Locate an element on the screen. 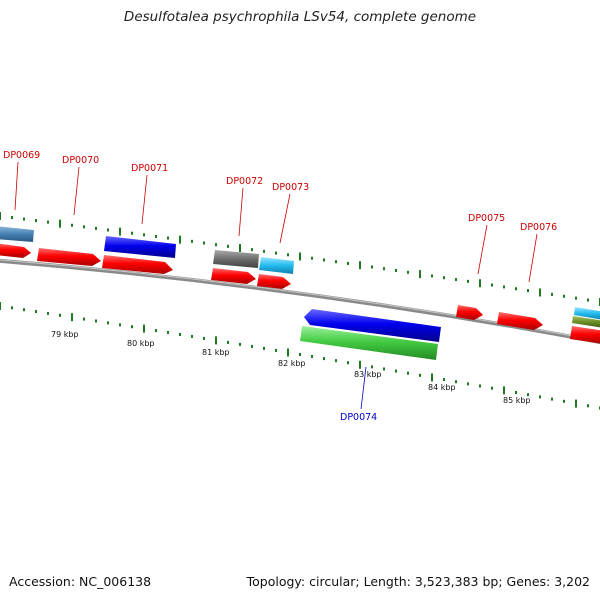  feature-red-dp0077 is located at coordinates (585, 335).